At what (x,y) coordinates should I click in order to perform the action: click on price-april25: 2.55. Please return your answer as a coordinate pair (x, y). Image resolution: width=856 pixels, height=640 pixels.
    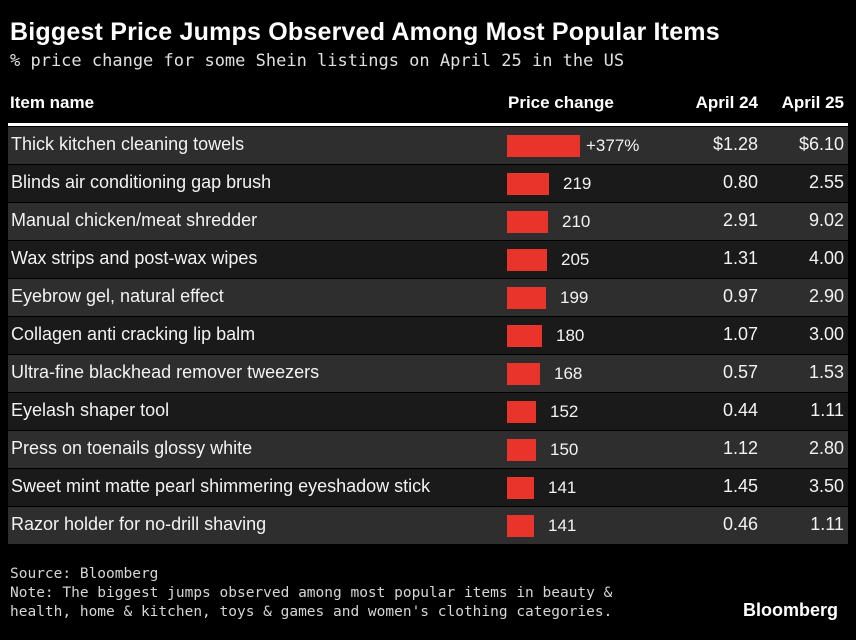
    Looking at the image, I should click on (826, 182).